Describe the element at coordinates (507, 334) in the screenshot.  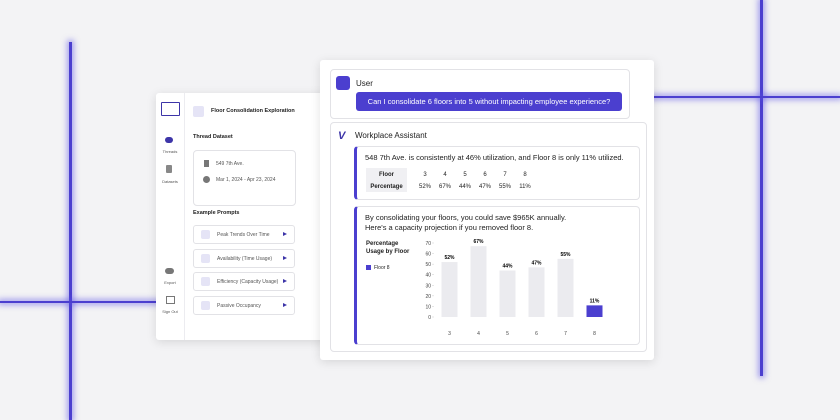
I see `x-tick-label: 5` at that location.